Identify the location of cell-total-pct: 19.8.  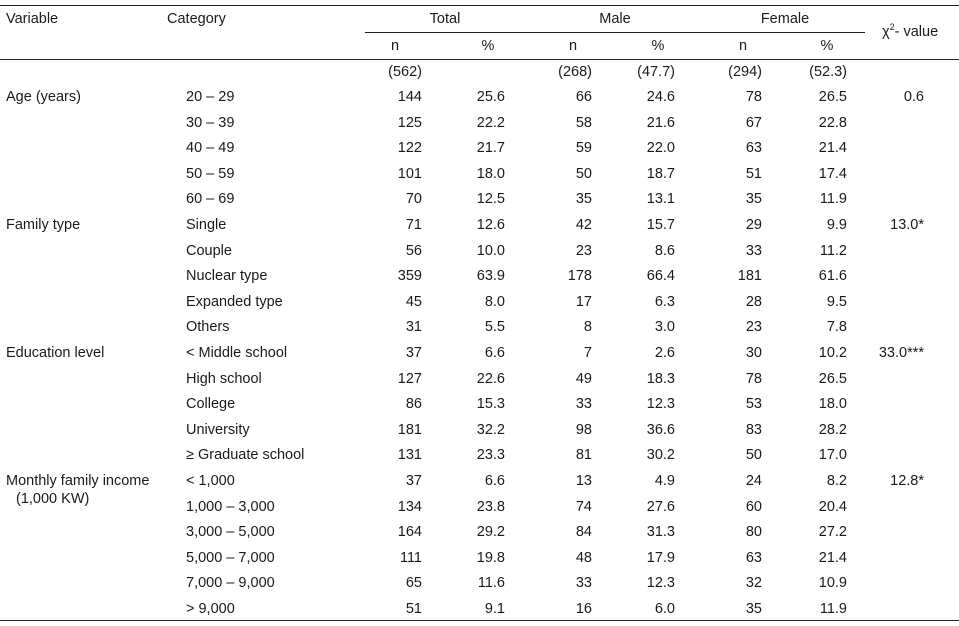
(490, 558).